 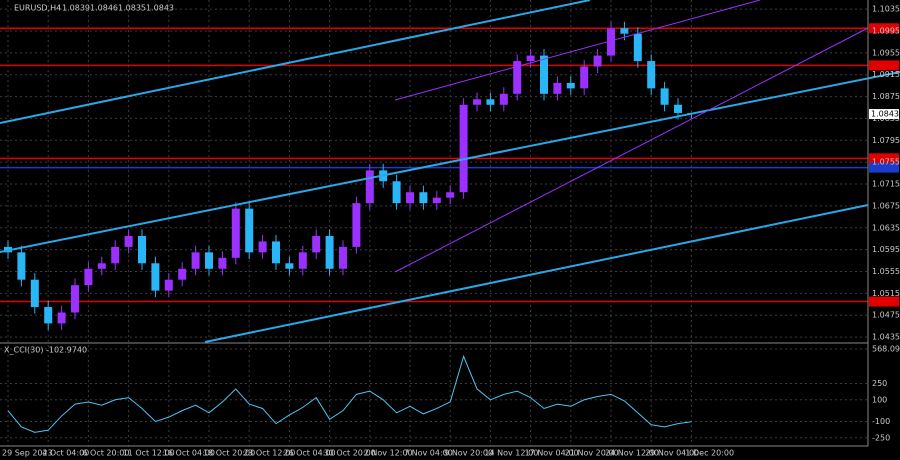 I want to click on y-tick-label: 1.0875, so click(x=886, y=96).